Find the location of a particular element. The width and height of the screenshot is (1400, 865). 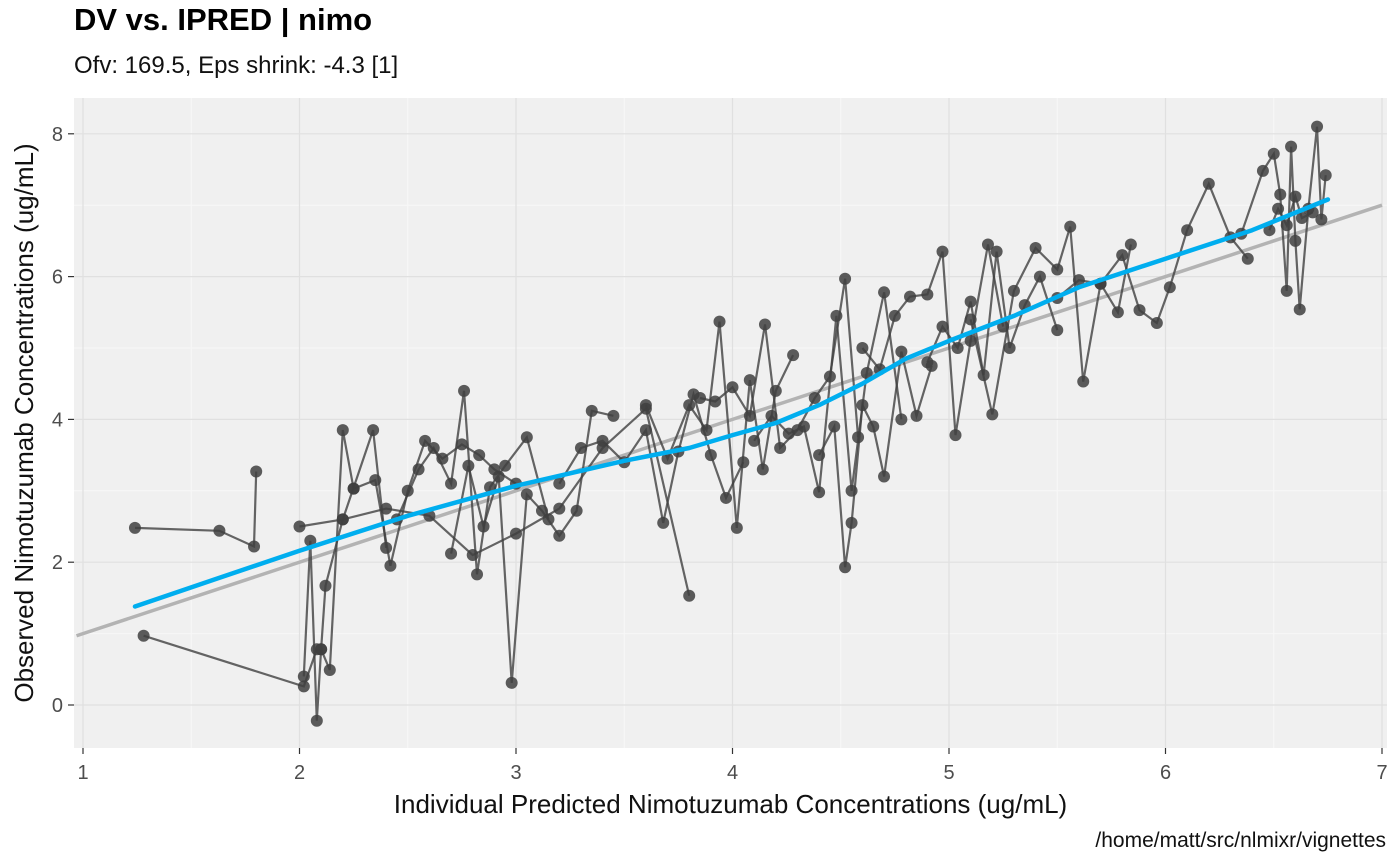

chart-caption: /home/matt/src/nlmixr/vignettes is located at coordinates (1240, 840).